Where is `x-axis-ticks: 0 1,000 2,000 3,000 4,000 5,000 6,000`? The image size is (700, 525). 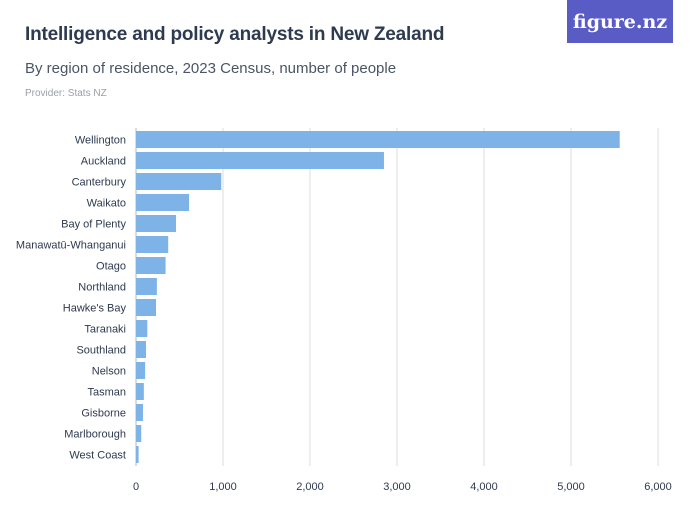
x-axis-ticks: 0 1,000 2,000 3,000 4,000 5,000 6,000 is located at coordinates (402, 487).